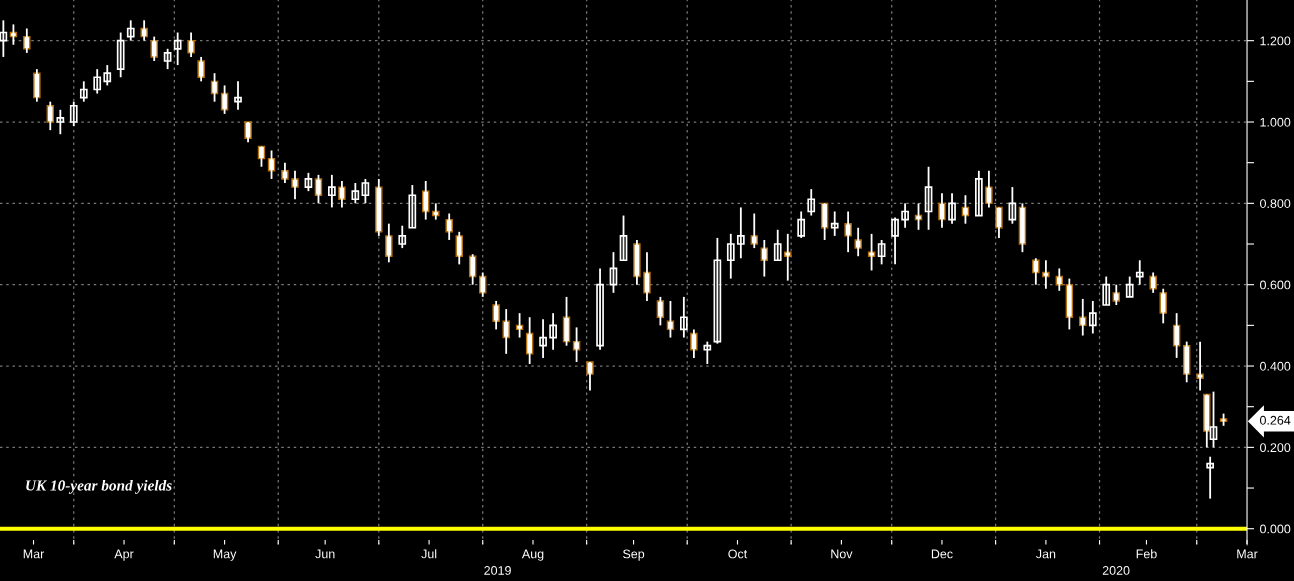 Image resolution: width=1294 pixels, height=581 pixels. Describe the element at coordinates (1146, 554) in the screenshot. I see `x-tick-label: Feb` at that location.